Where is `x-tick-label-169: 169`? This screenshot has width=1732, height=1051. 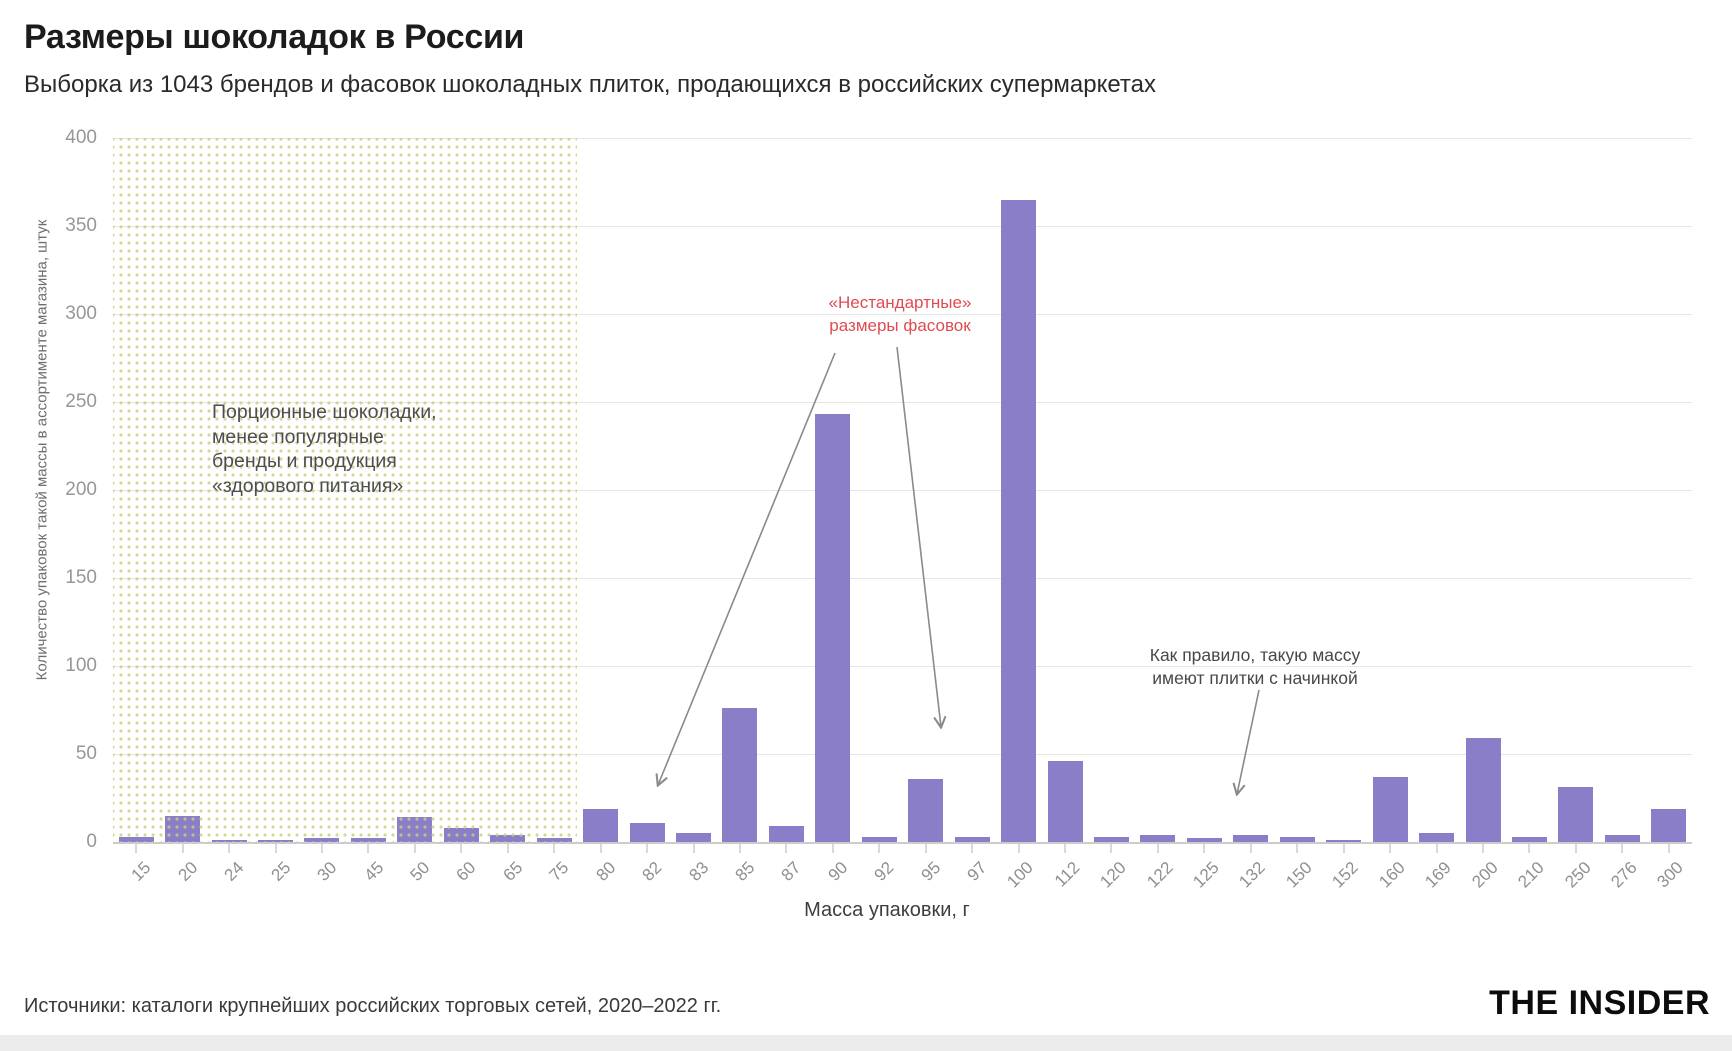
x-tick-label-169: 169 is located at coordinates (1438, 875).